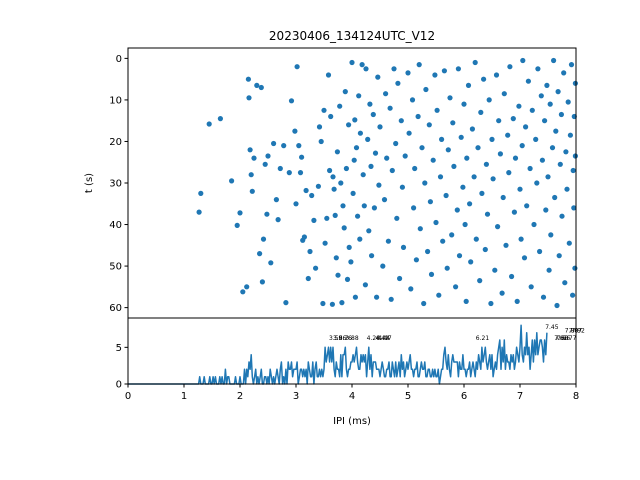 This screenshot has height=480, width=640. I want to click on peak-annotation-label: 4.47, so click(385, 338).